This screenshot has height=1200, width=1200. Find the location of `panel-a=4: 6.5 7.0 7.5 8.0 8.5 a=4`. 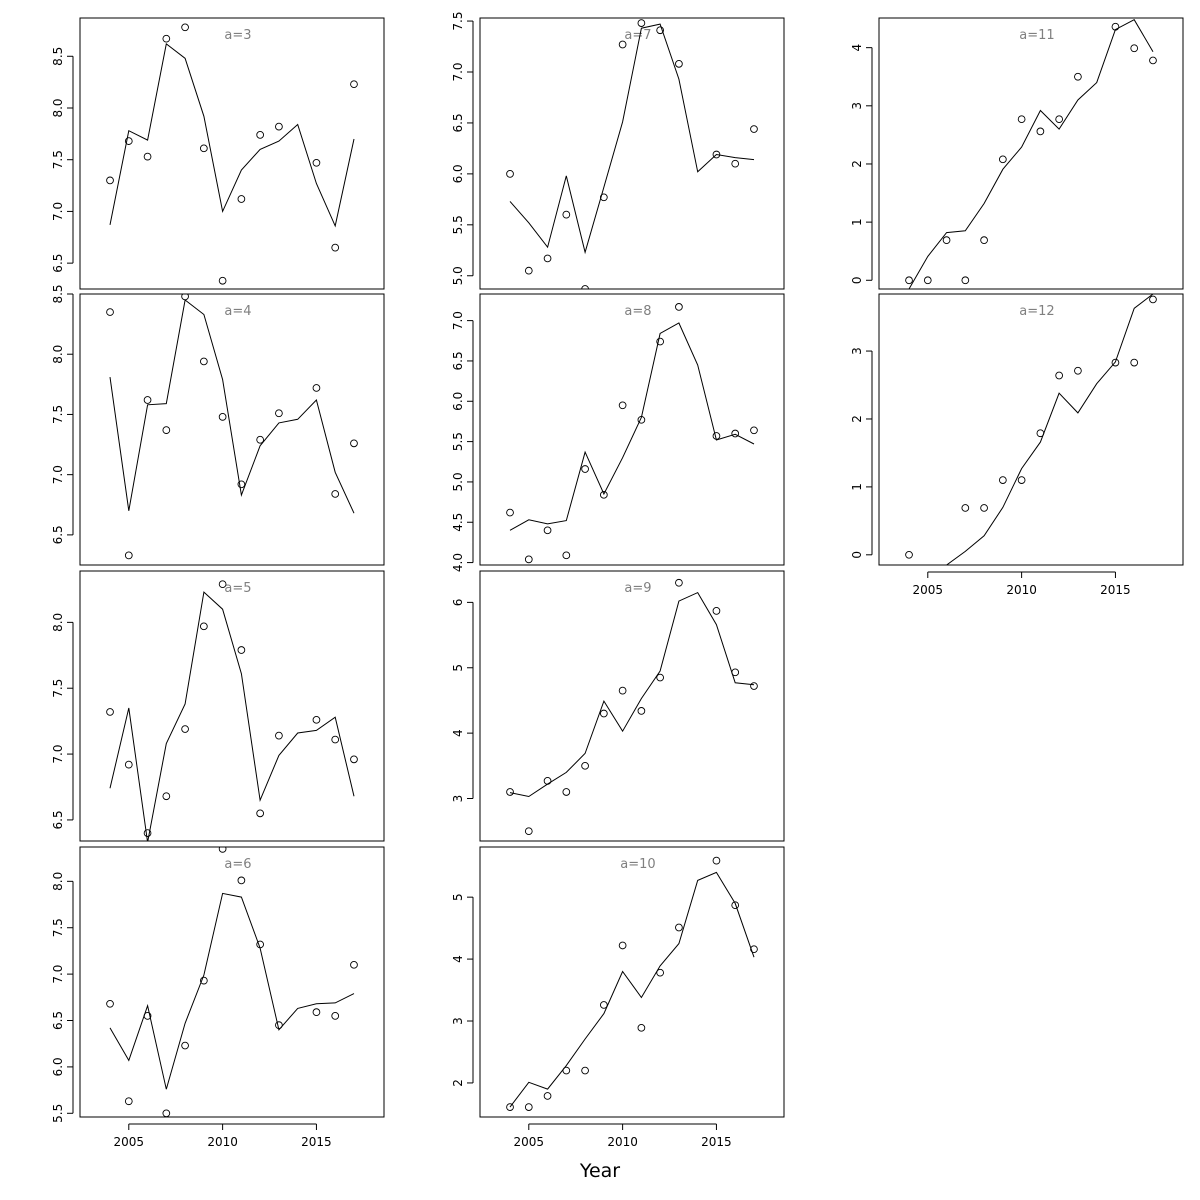

panel-a=4: 6.5 7.0 7.5 8.0 8.5 a=4 is located at coordinates (218, 425).